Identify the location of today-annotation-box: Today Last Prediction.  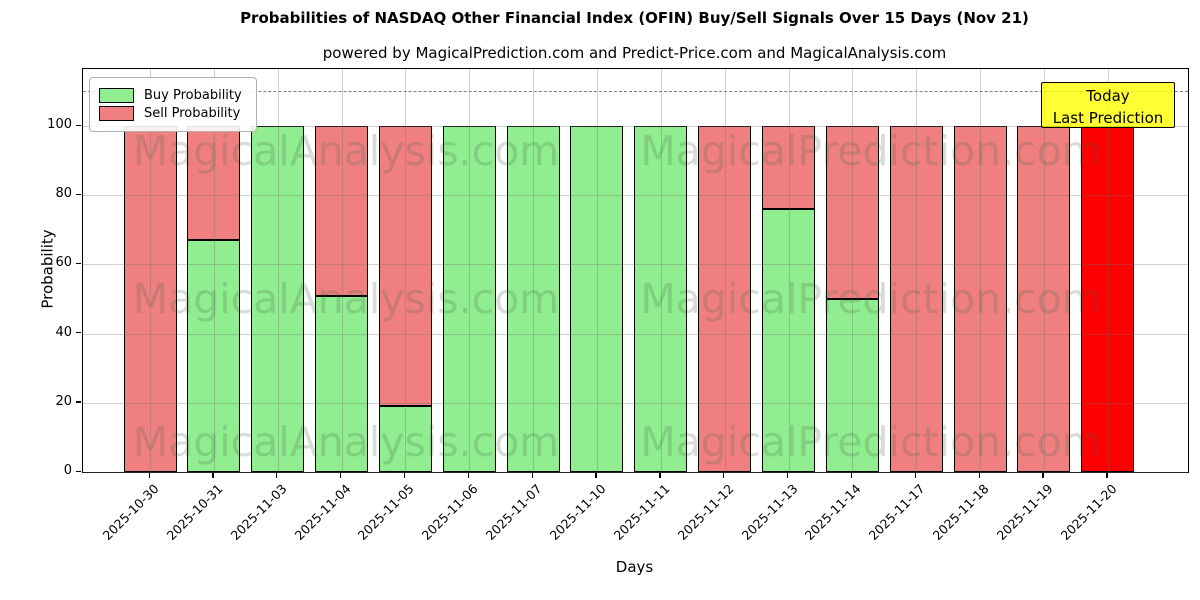
(1108, 105).